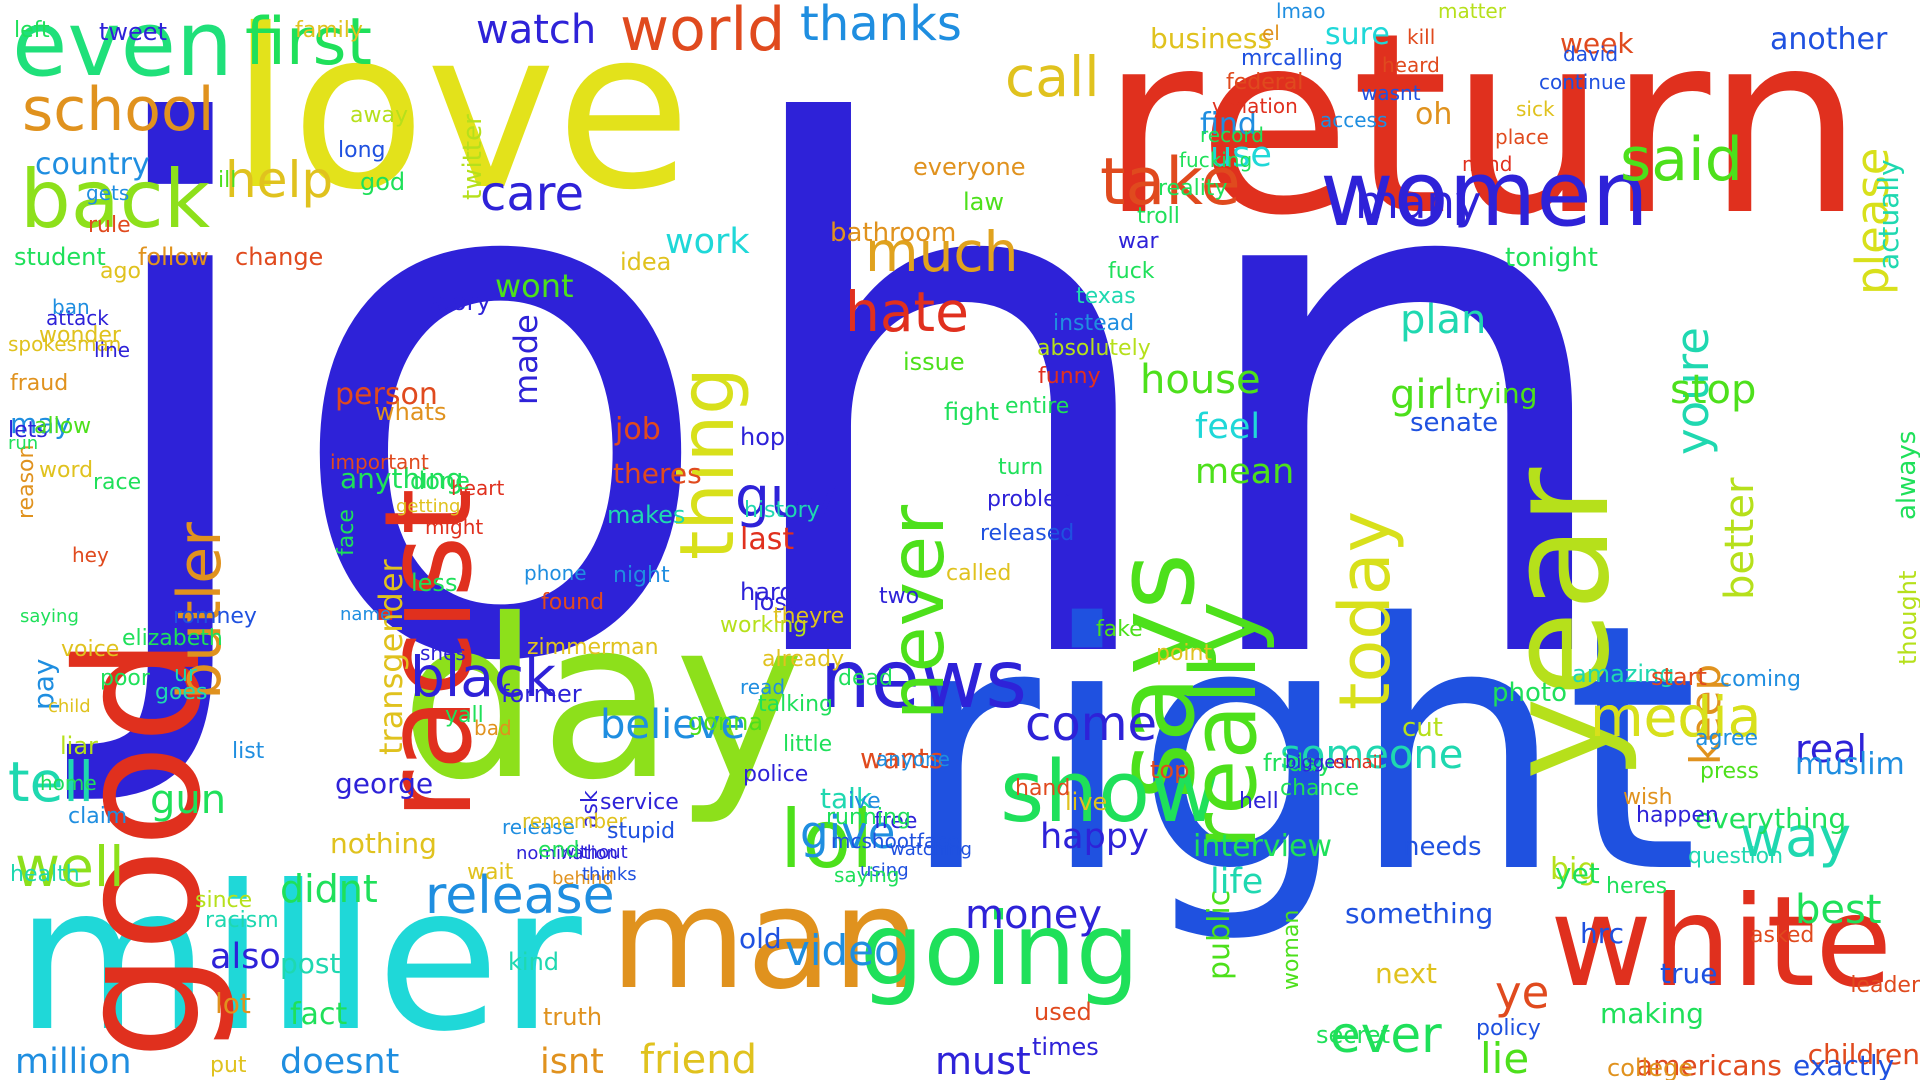  What do you see at coordinates (1677, 815) in the screenshot?
I see `word-happen: happen` at bounding box center [1677, 815].